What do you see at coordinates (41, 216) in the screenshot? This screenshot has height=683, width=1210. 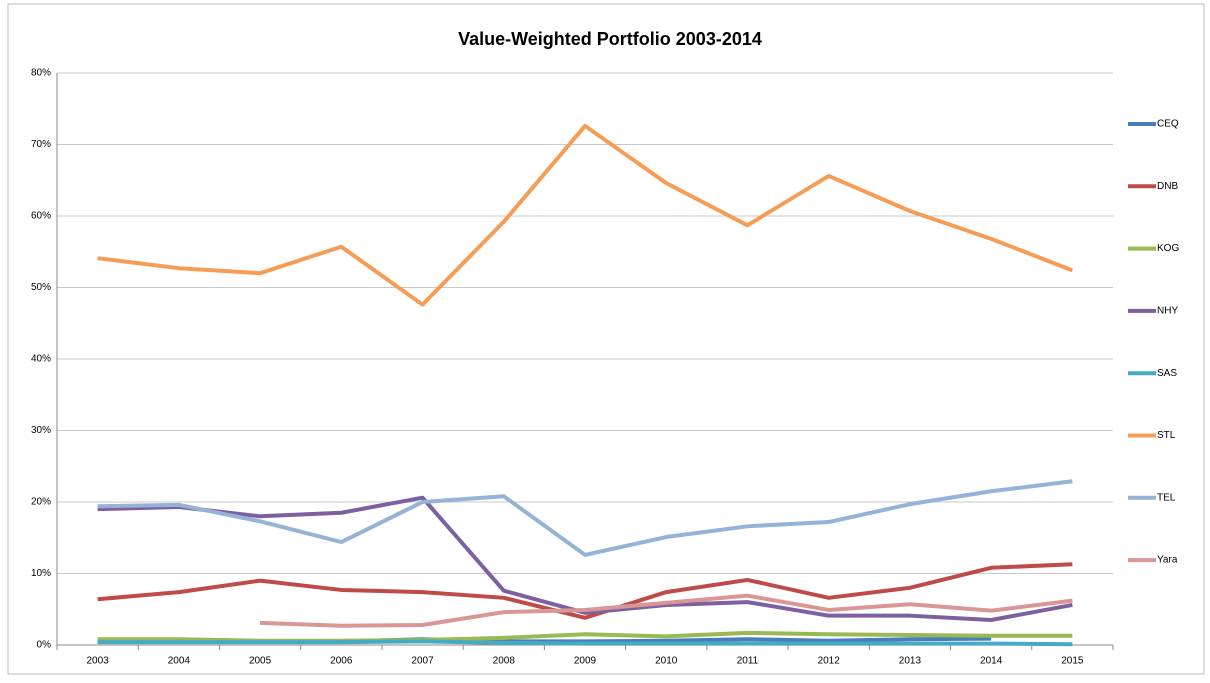 I see `y-tick-label: 60%` at bounding box center [41, 216].